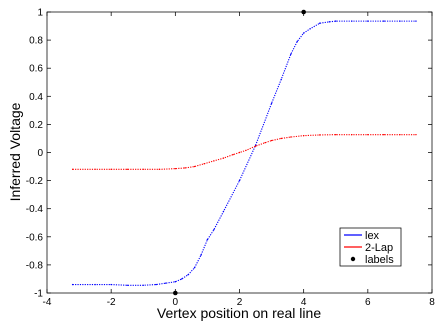  What do you see at coordinates (240, 302) in the screenshot?
I see `x-tick-label: 2` at bounding box center [240, 302].